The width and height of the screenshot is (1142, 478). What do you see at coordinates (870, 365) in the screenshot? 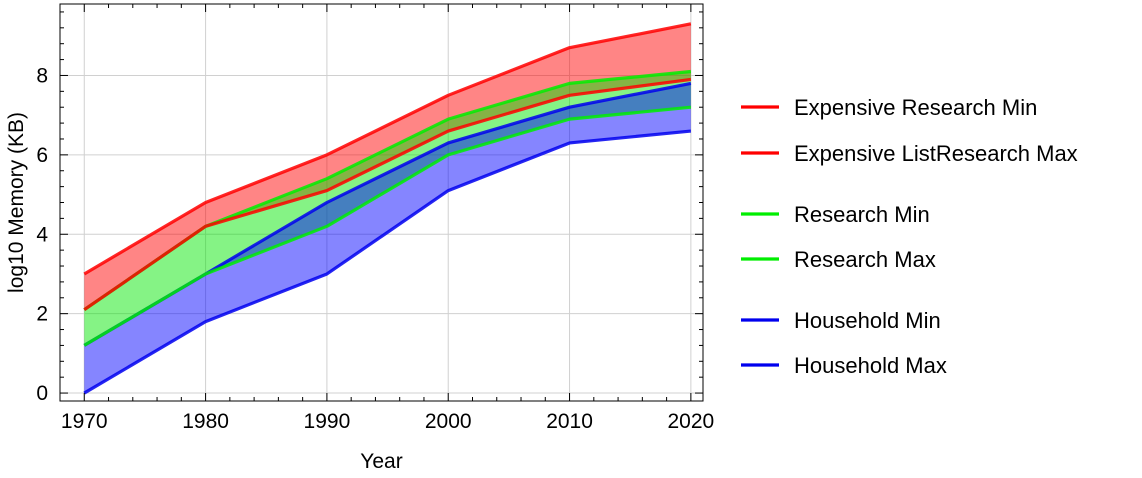
I see `legend-label: Household Max` at bounding box center [870, 365].